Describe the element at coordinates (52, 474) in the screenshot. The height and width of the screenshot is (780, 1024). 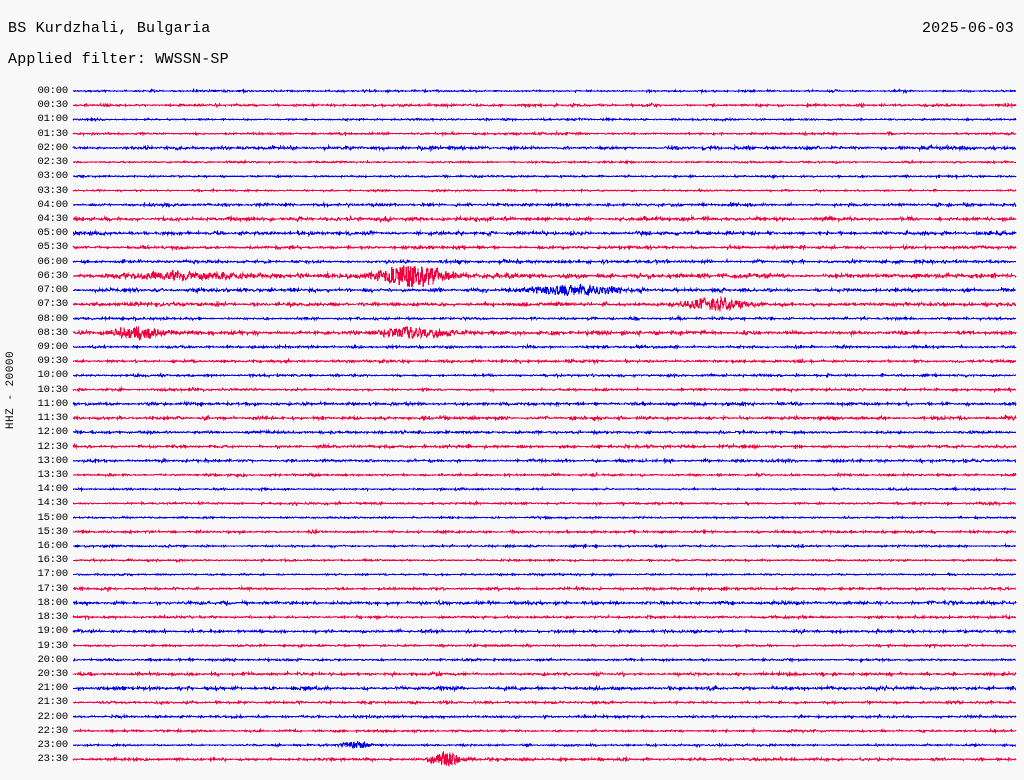
I see `time-tick-13-30: 13:30` at that location.